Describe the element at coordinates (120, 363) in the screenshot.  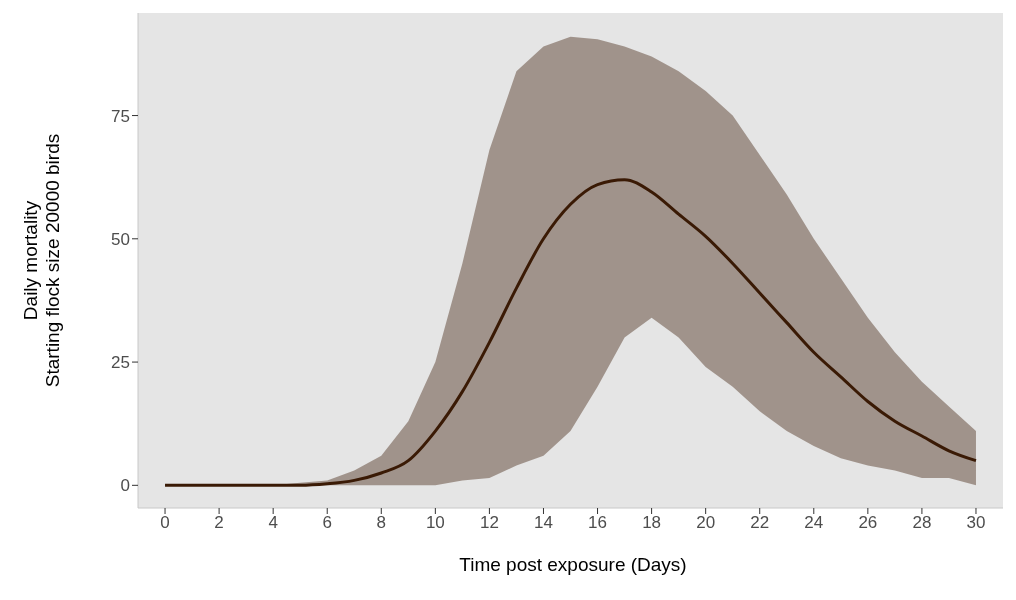
I see `y-tick-label: 25` at that location.